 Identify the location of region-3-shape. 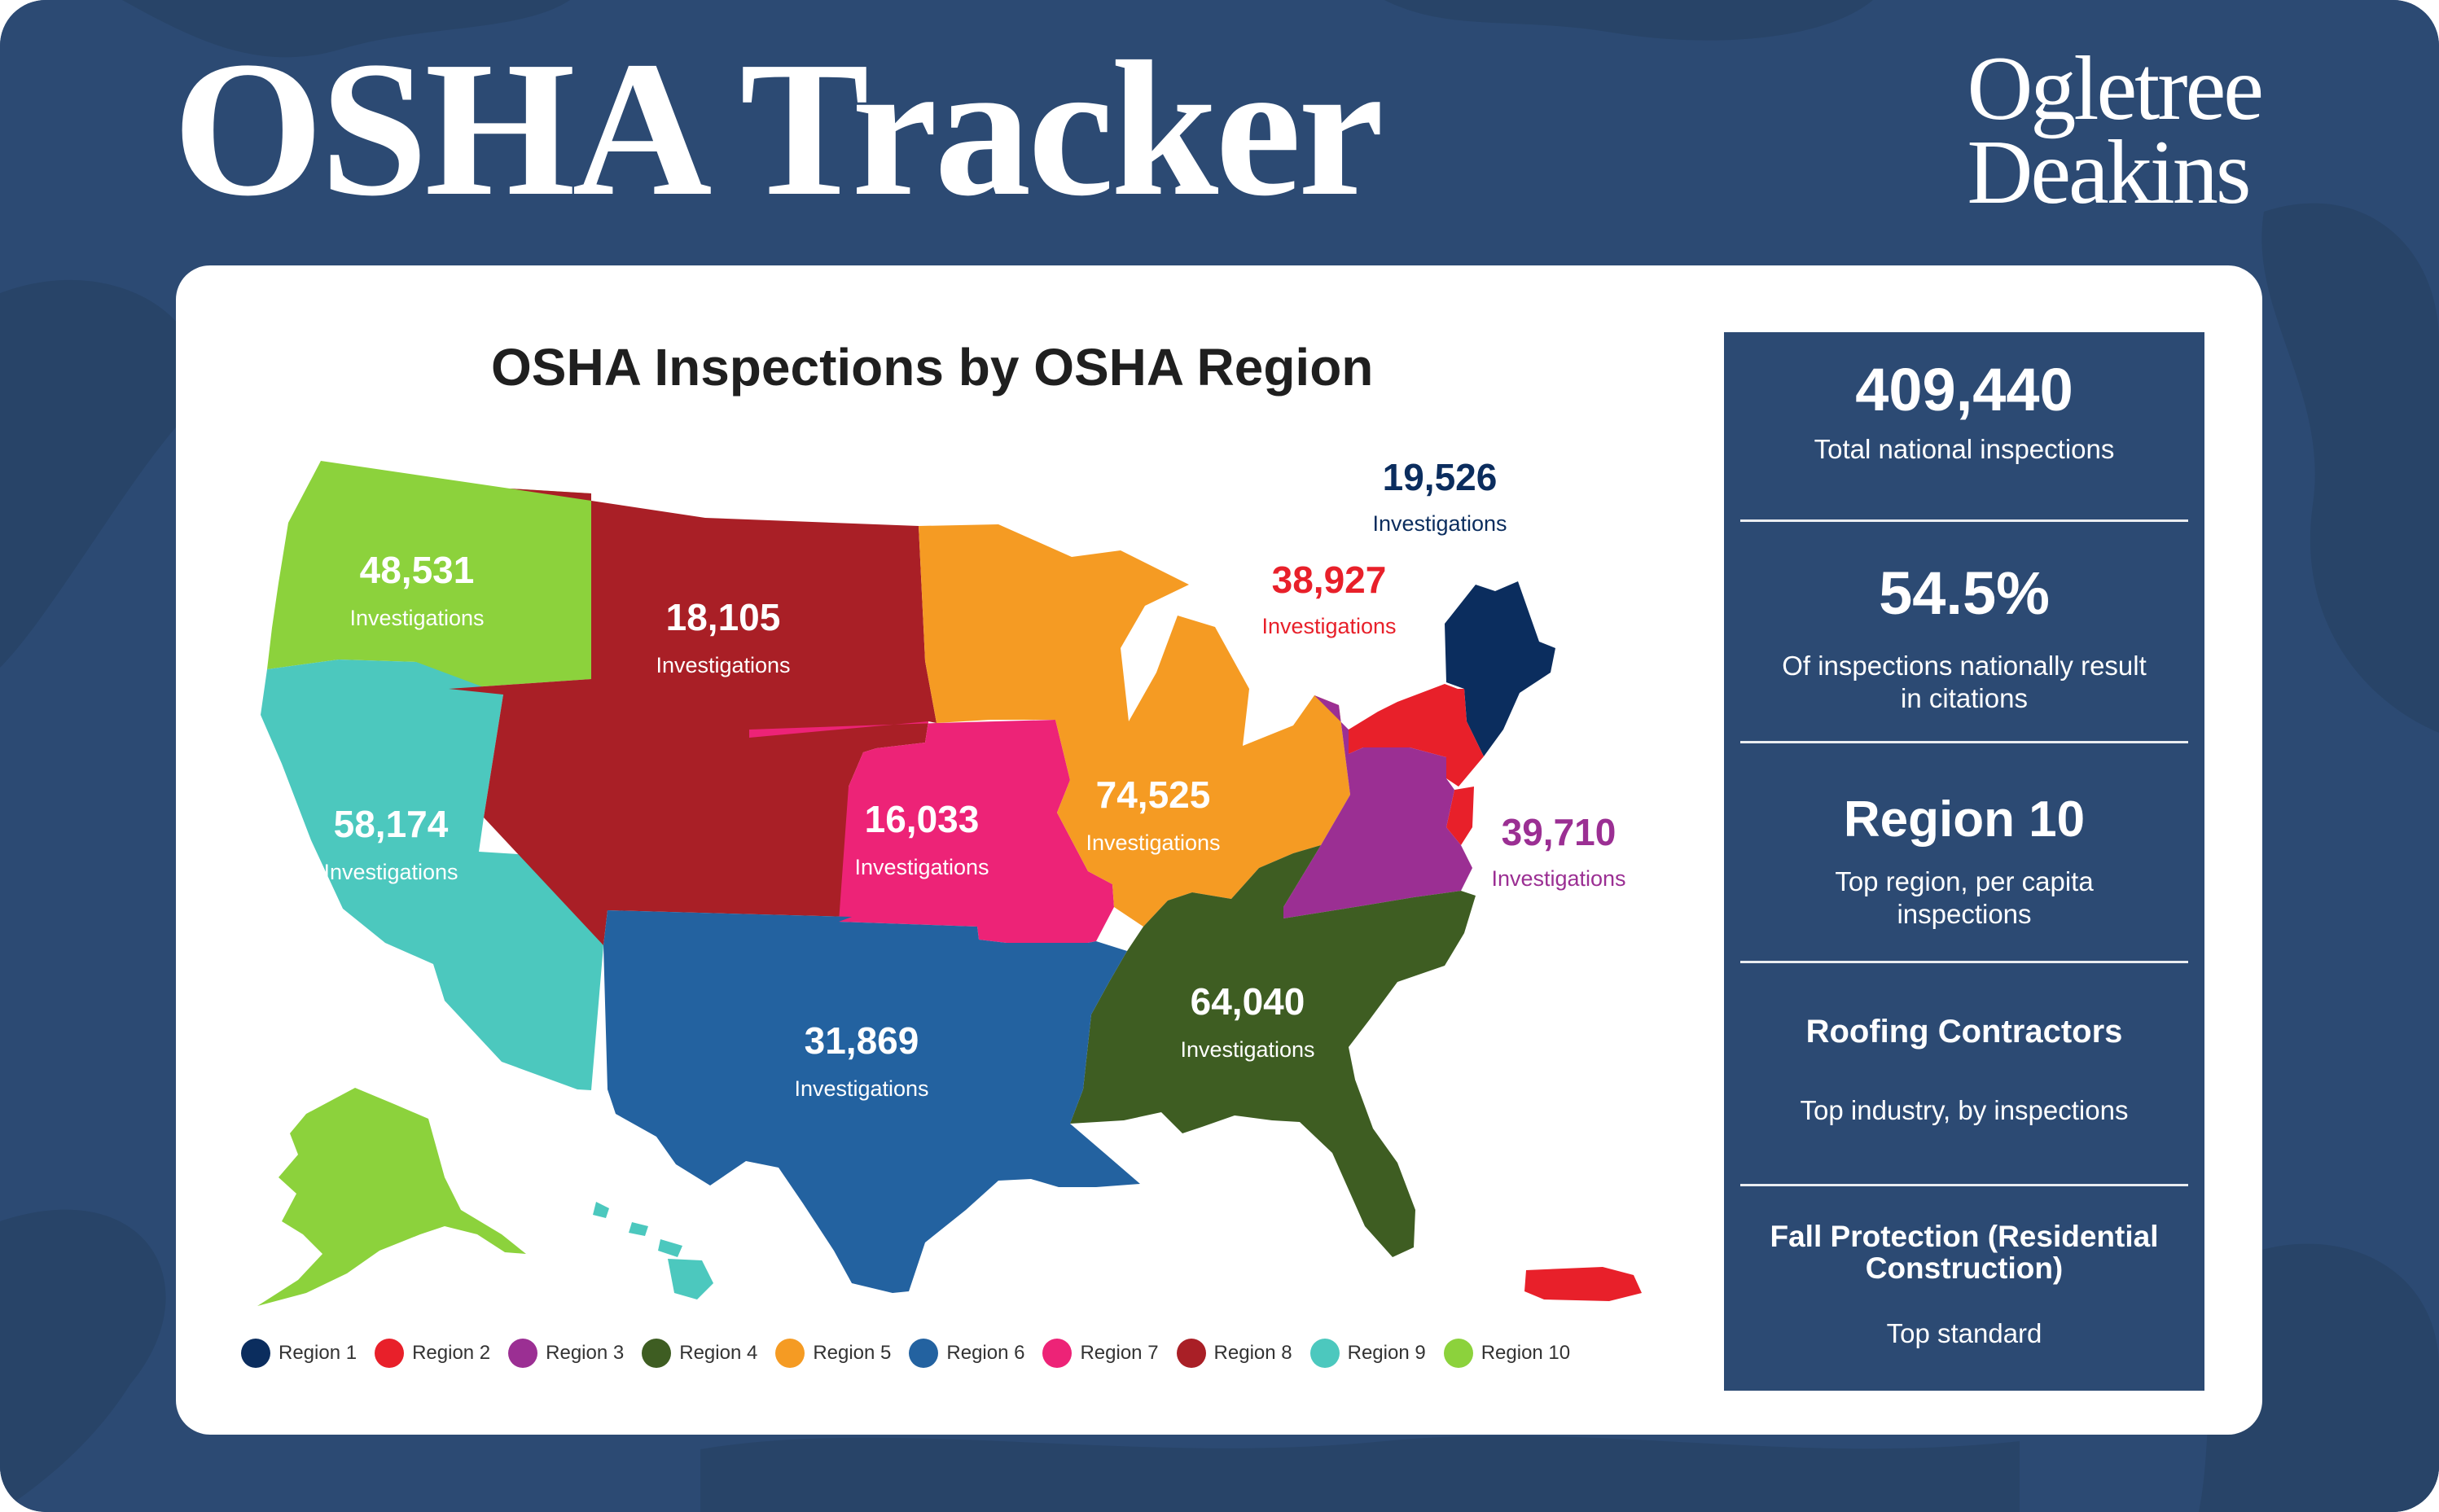
(1378, 806).